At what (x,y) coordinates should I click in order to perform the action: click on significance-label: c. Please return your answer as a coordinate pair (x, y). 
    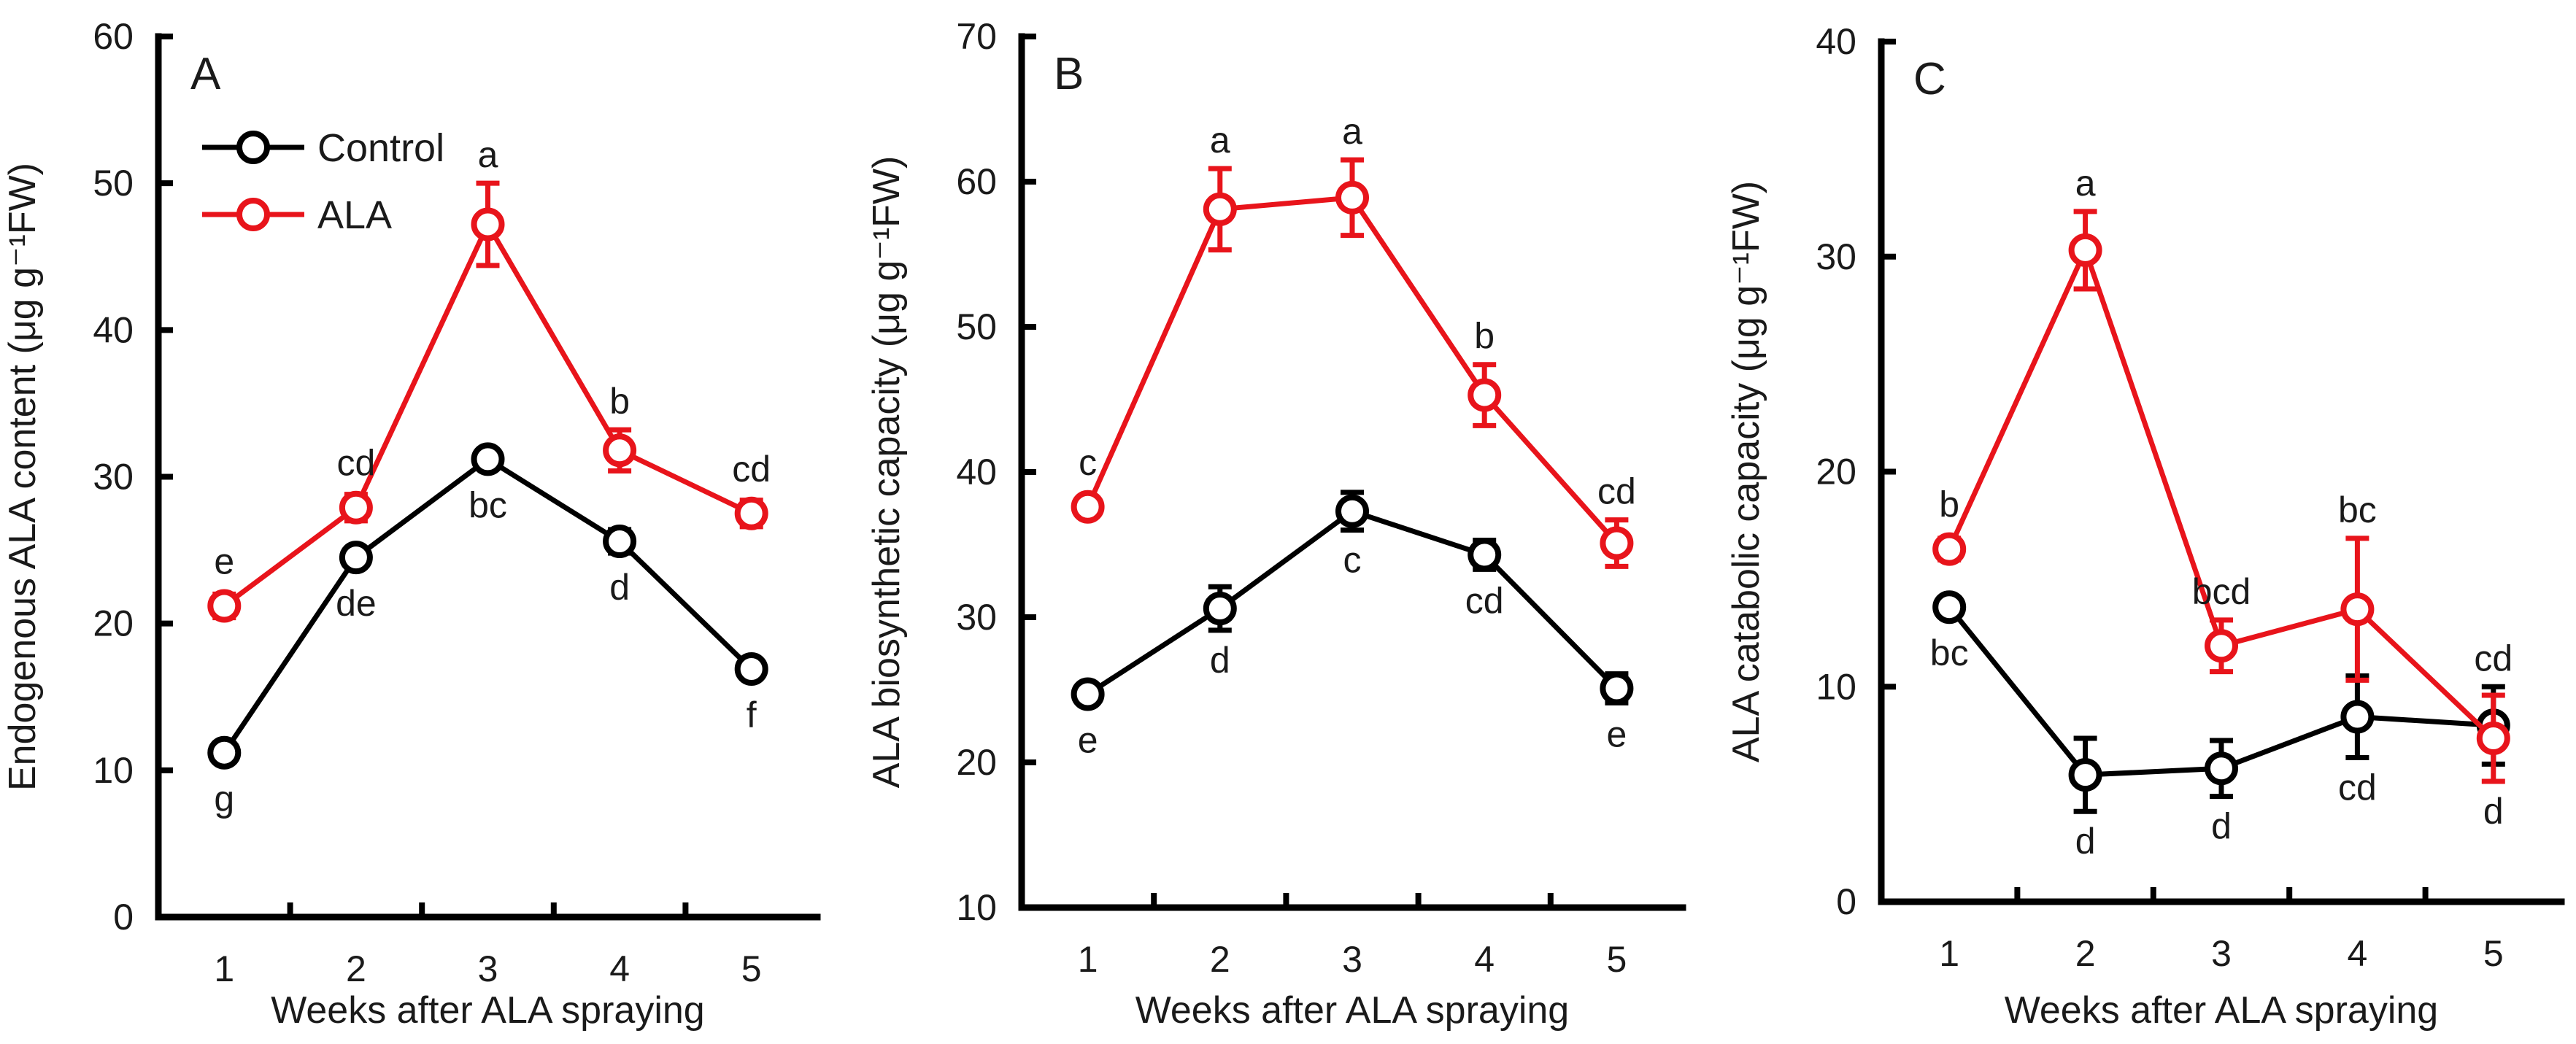
    Looking at the image, I should click on (1088, 462).